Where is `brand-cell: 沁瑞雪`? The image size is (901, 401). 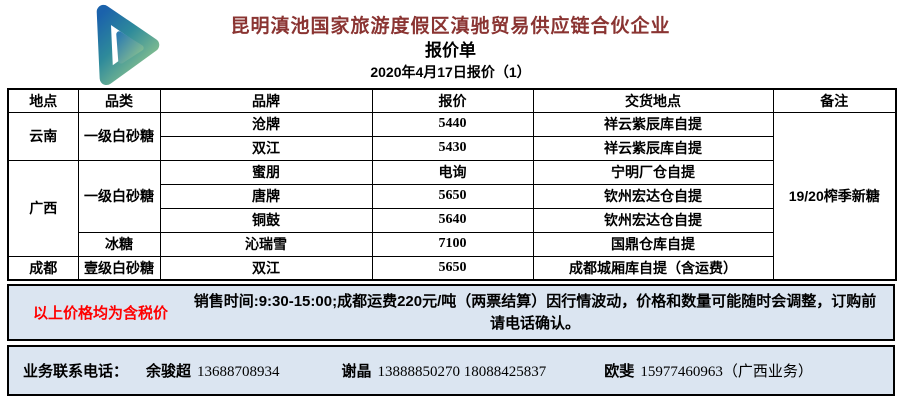
brand-cell: 沁瑞雪 is located at coordinates (266, 244).